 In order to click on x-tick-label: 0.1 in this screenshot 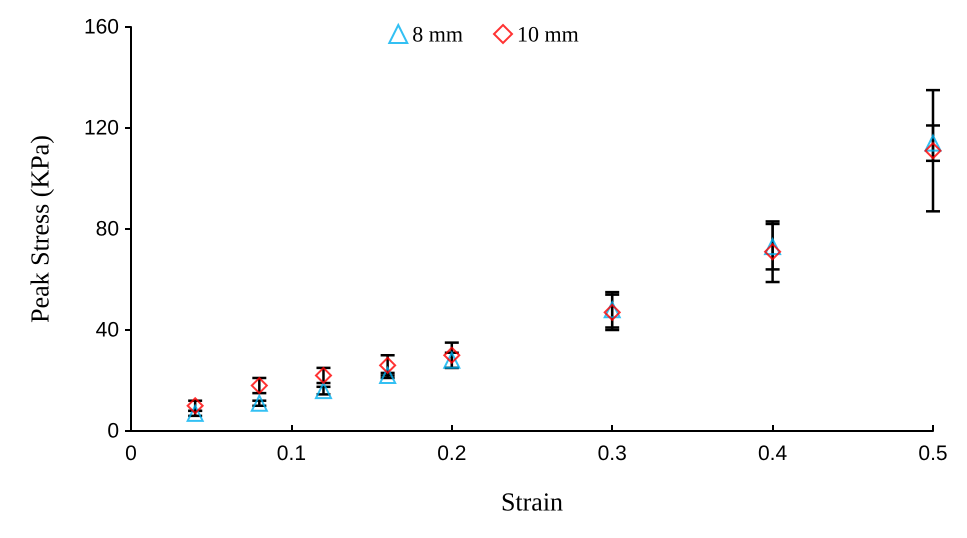, I will do `click(291, 453)`.